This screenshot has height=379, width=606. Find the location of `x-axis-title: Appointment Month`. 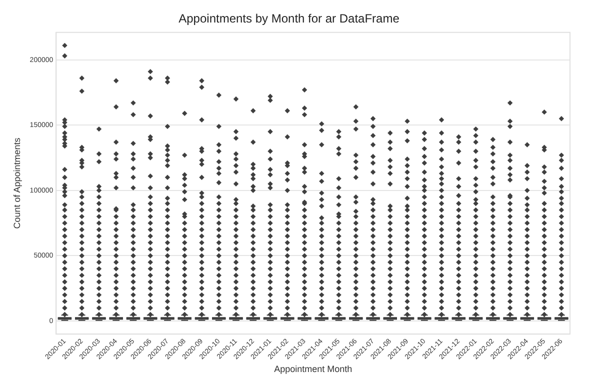

x-axis-title: Appointment Month is located at coordinates (313, 369).